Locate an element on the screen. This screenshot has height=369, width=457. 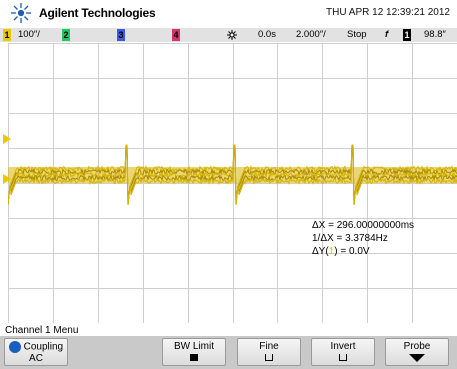
delta-y-readout: ΔY(1) = 0.0V is located at coordinates (341, 251).